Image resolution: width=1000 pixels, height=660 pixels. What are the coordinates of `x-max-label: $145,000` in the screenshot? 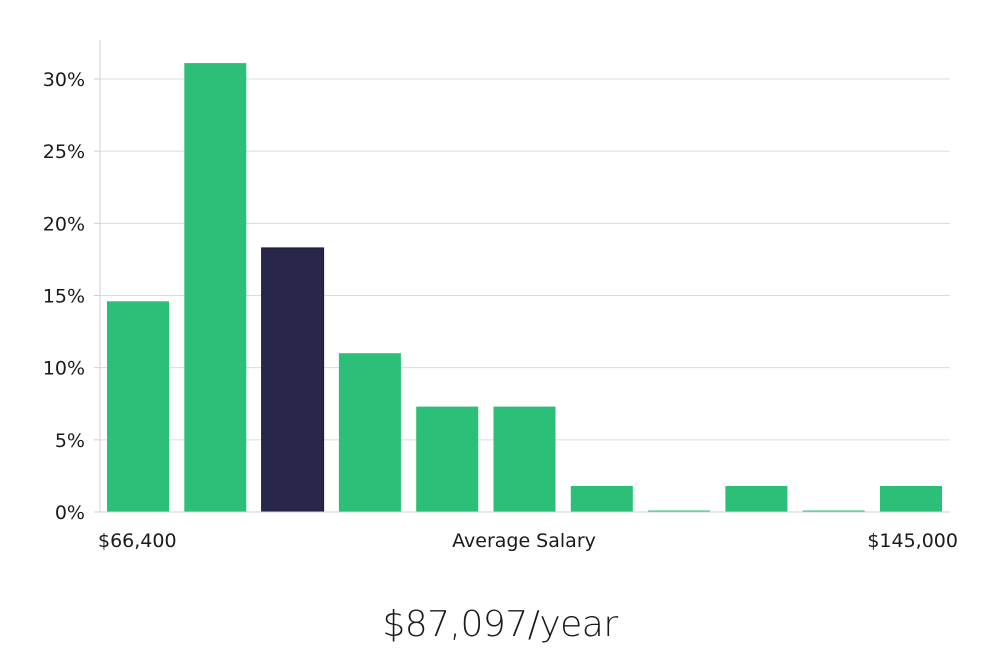 It's located at (912, 541).